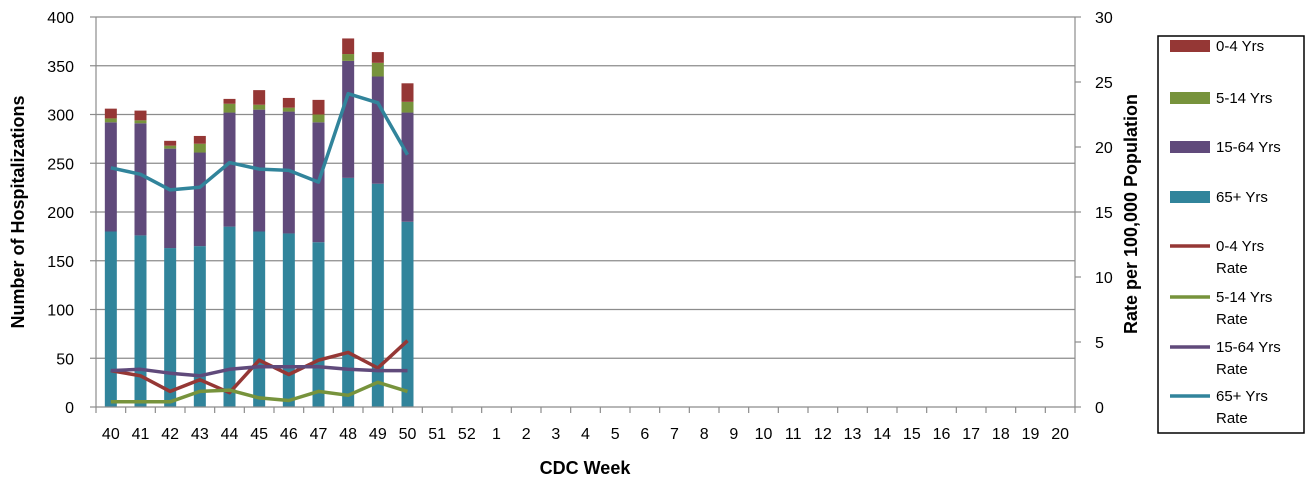 The width and height of the screenshot is (1308, 483). What do you see at coordinates (1031, 434) in the screenshot?
I see `x-tick-label: 19` at bounding box center [1031, 434].